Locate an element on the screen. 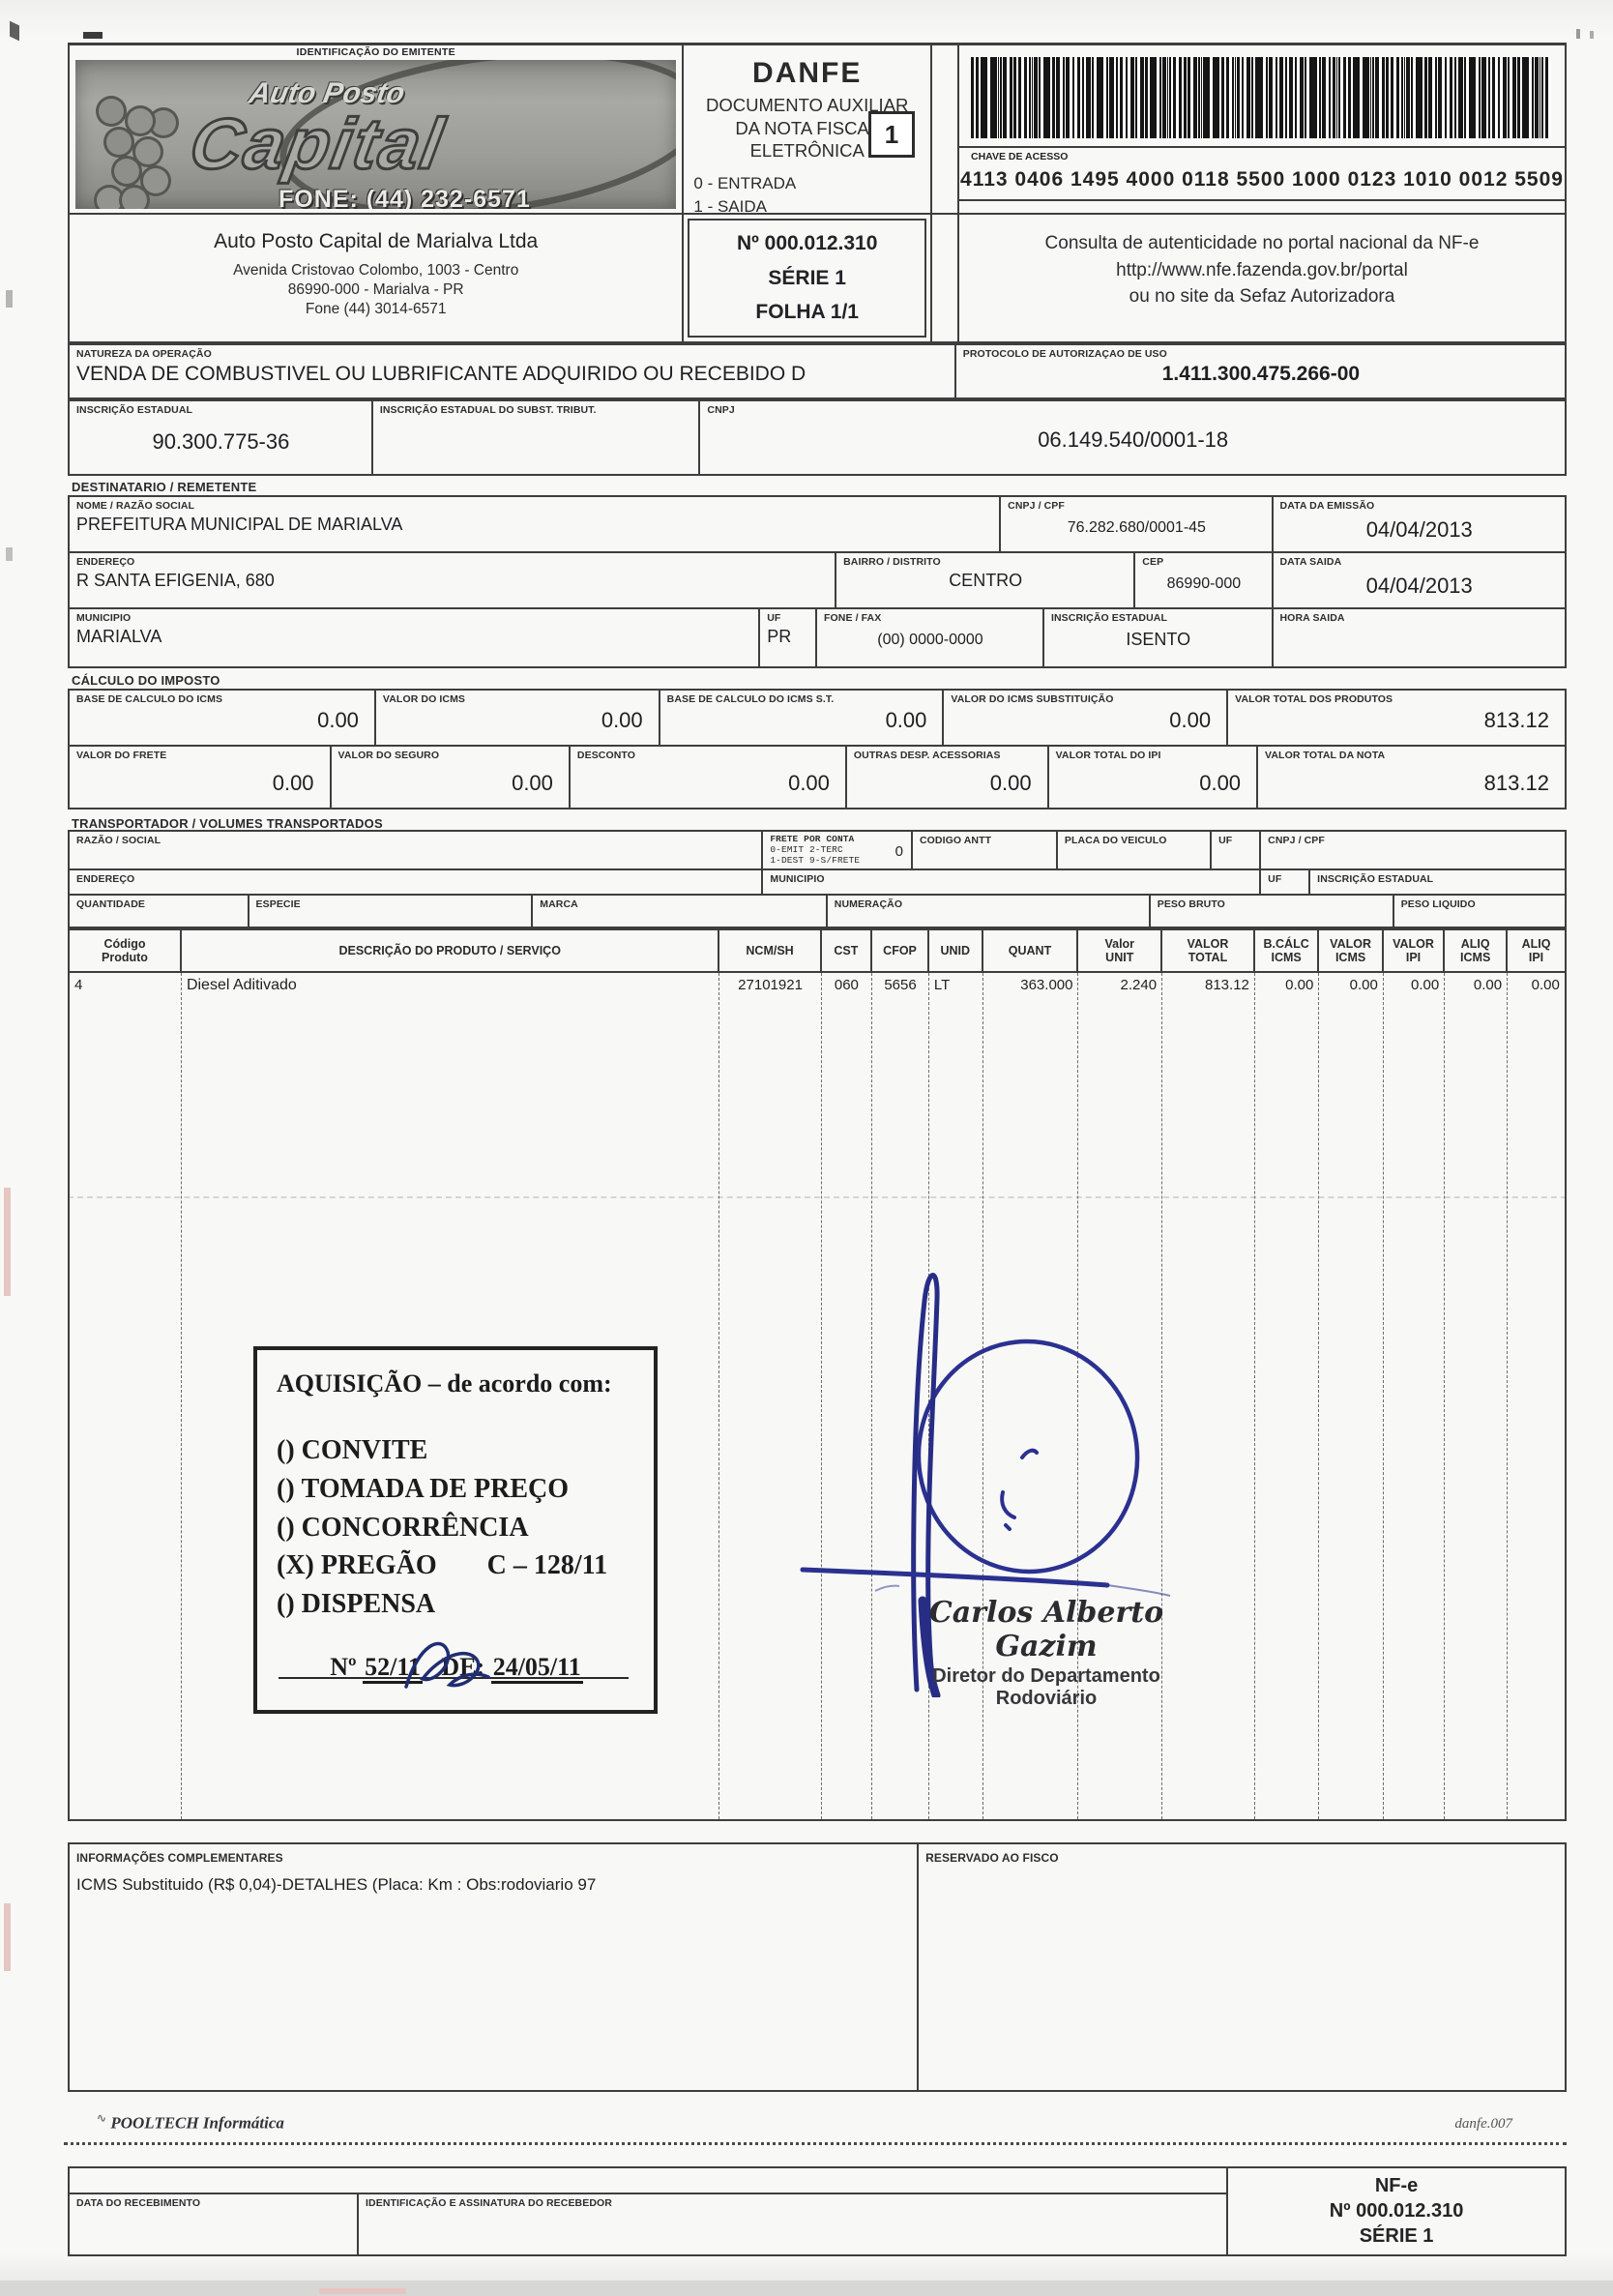  inscricao-subst-cell: INSCRIÇÃO ESTADUAL DO SUBST. TRIBUT. is located at coordinates (537, 437).